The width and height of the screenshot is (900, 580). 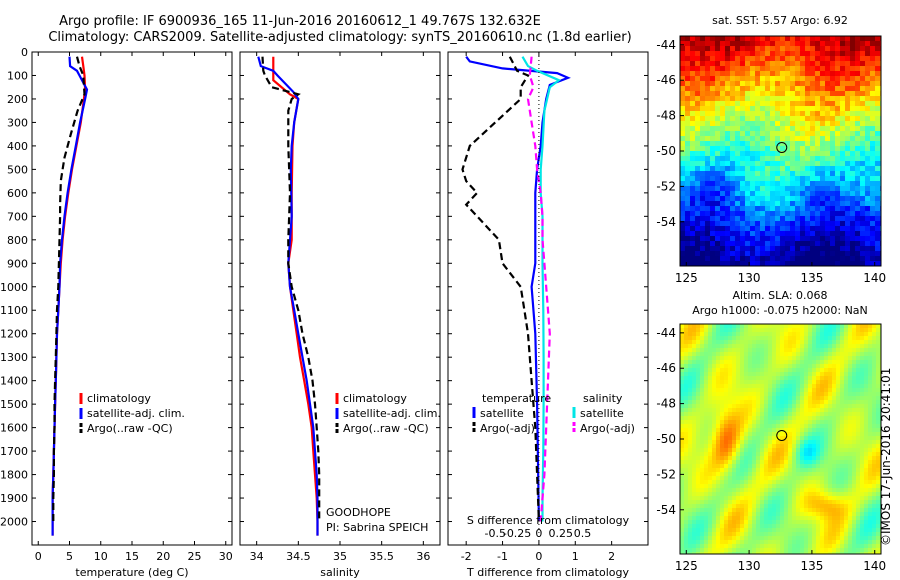 What do you see at coordinates (780, 151) in the screenshot?
I see `map-image` at bounding box center [780, 151].